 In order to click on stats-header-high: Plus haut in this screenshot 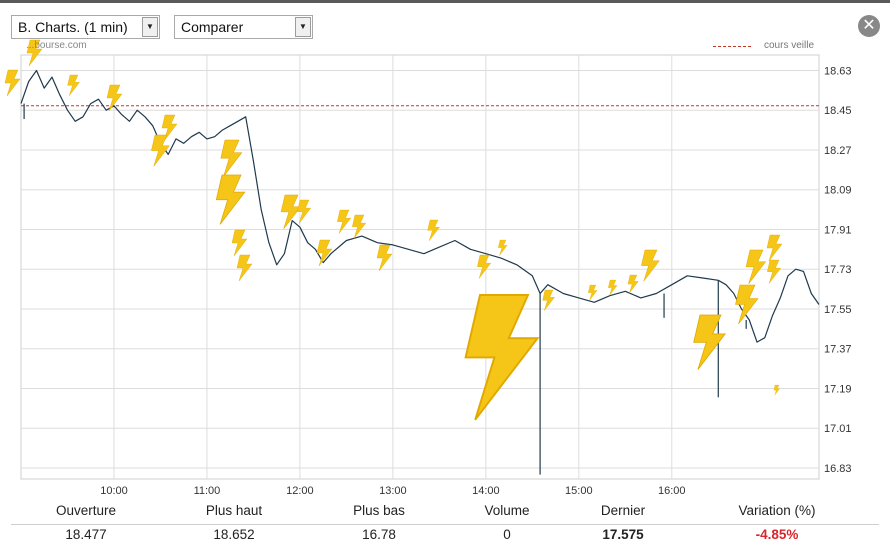, I will do `click(234, 510)`.